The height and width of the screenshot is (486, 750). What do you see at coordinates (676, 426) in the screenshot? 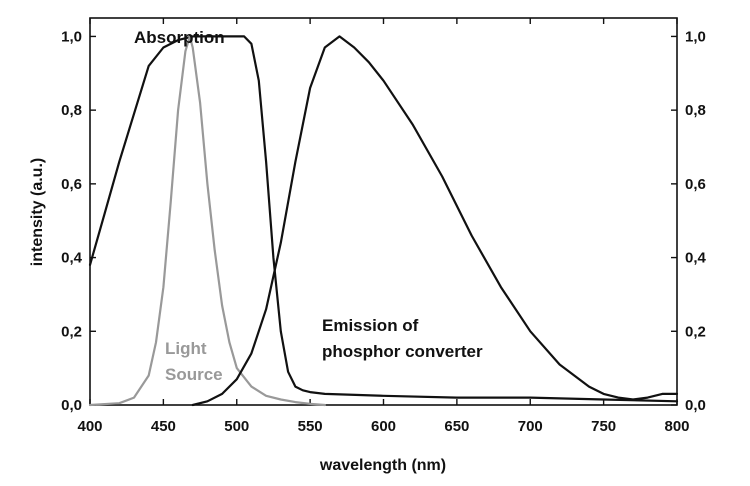
I see `x-tick-label: 800` at bounding box center [676, 426].